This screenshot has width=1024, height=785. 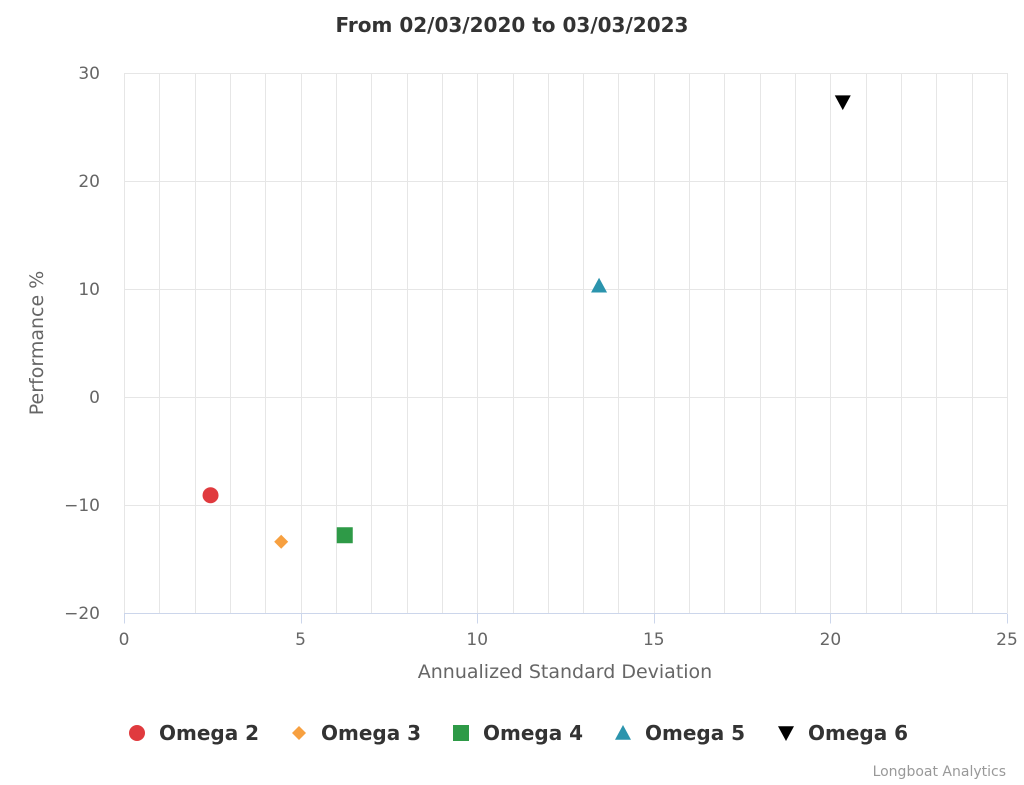 I want to click on credits-label: Longboat Analytics, so click(x=939, y=772).